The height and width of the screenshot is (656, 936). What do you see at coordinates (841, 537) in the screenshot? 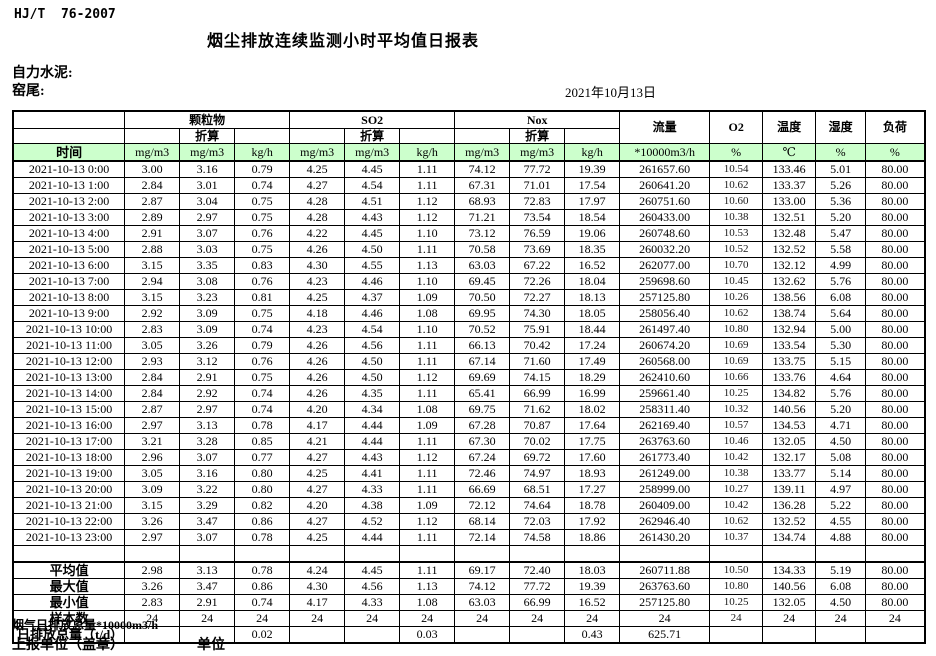
I see `value-cell: 4.88` at bounding box center [841, 537].